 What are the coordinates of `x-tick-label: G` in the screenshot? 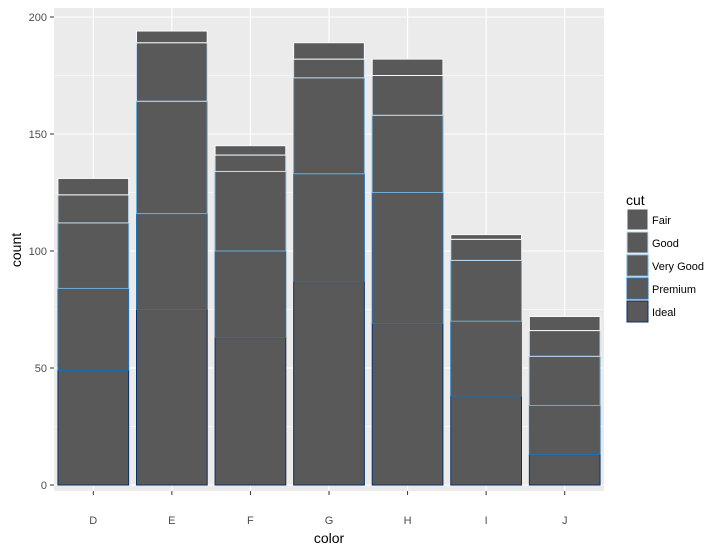 It's located at (329, 521).